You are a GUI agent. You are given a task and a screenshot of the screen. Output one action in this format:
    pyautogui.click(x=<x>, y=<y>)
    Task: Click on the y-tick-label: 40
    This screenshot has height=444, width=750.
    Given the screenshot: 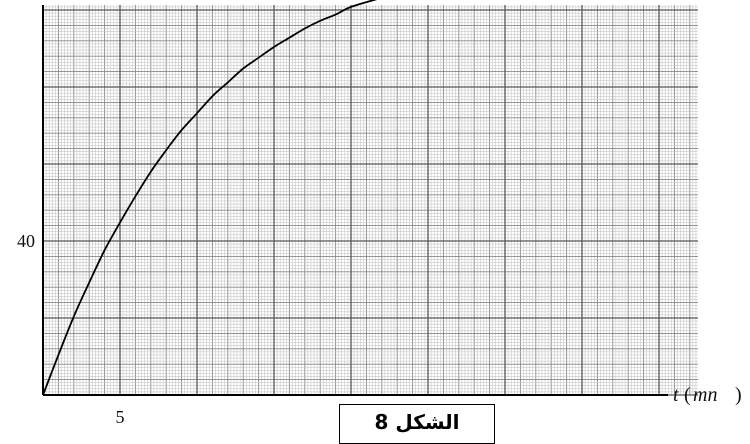 What is the action you would take?
    pyautogui.click(x=26, y=241)
    